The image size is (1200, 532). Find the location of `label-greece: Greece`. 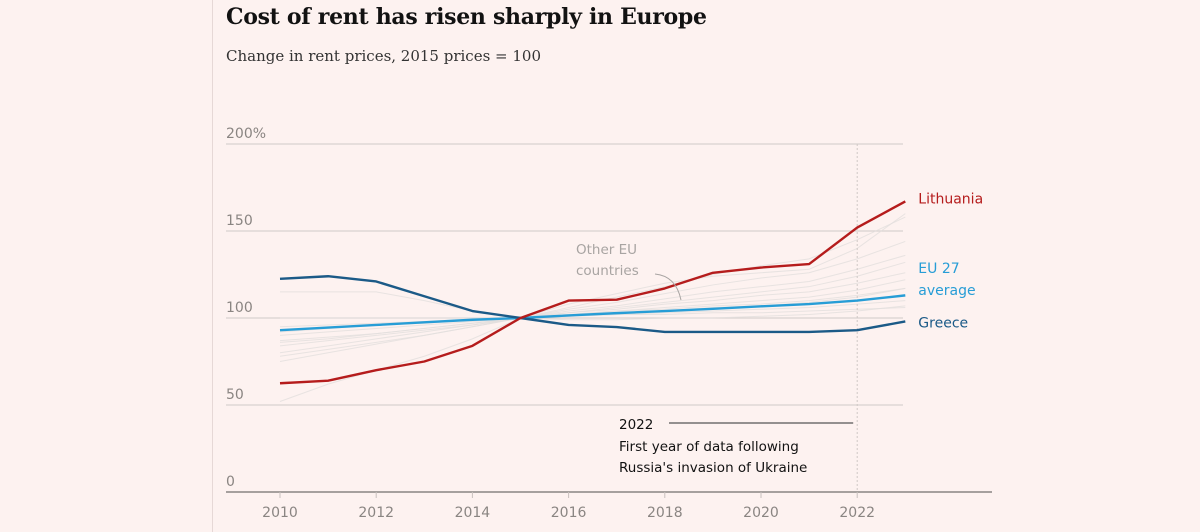

label-greece: Greece is located at coordinates (943, 323).